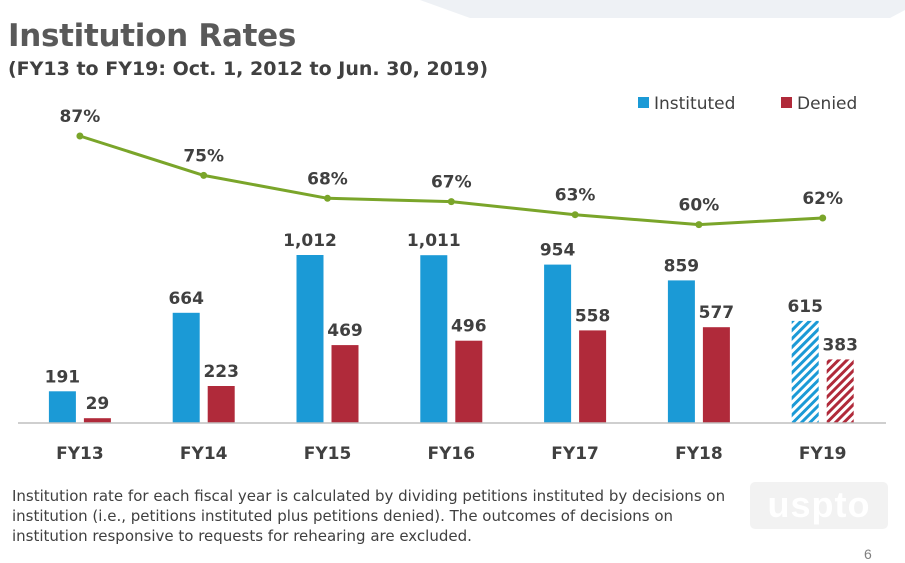 The image size is (905, 563). Describe the element at coordinates (717, 313) in the screenshot. I see `bar-label-denied-fy18: 577` at that location.